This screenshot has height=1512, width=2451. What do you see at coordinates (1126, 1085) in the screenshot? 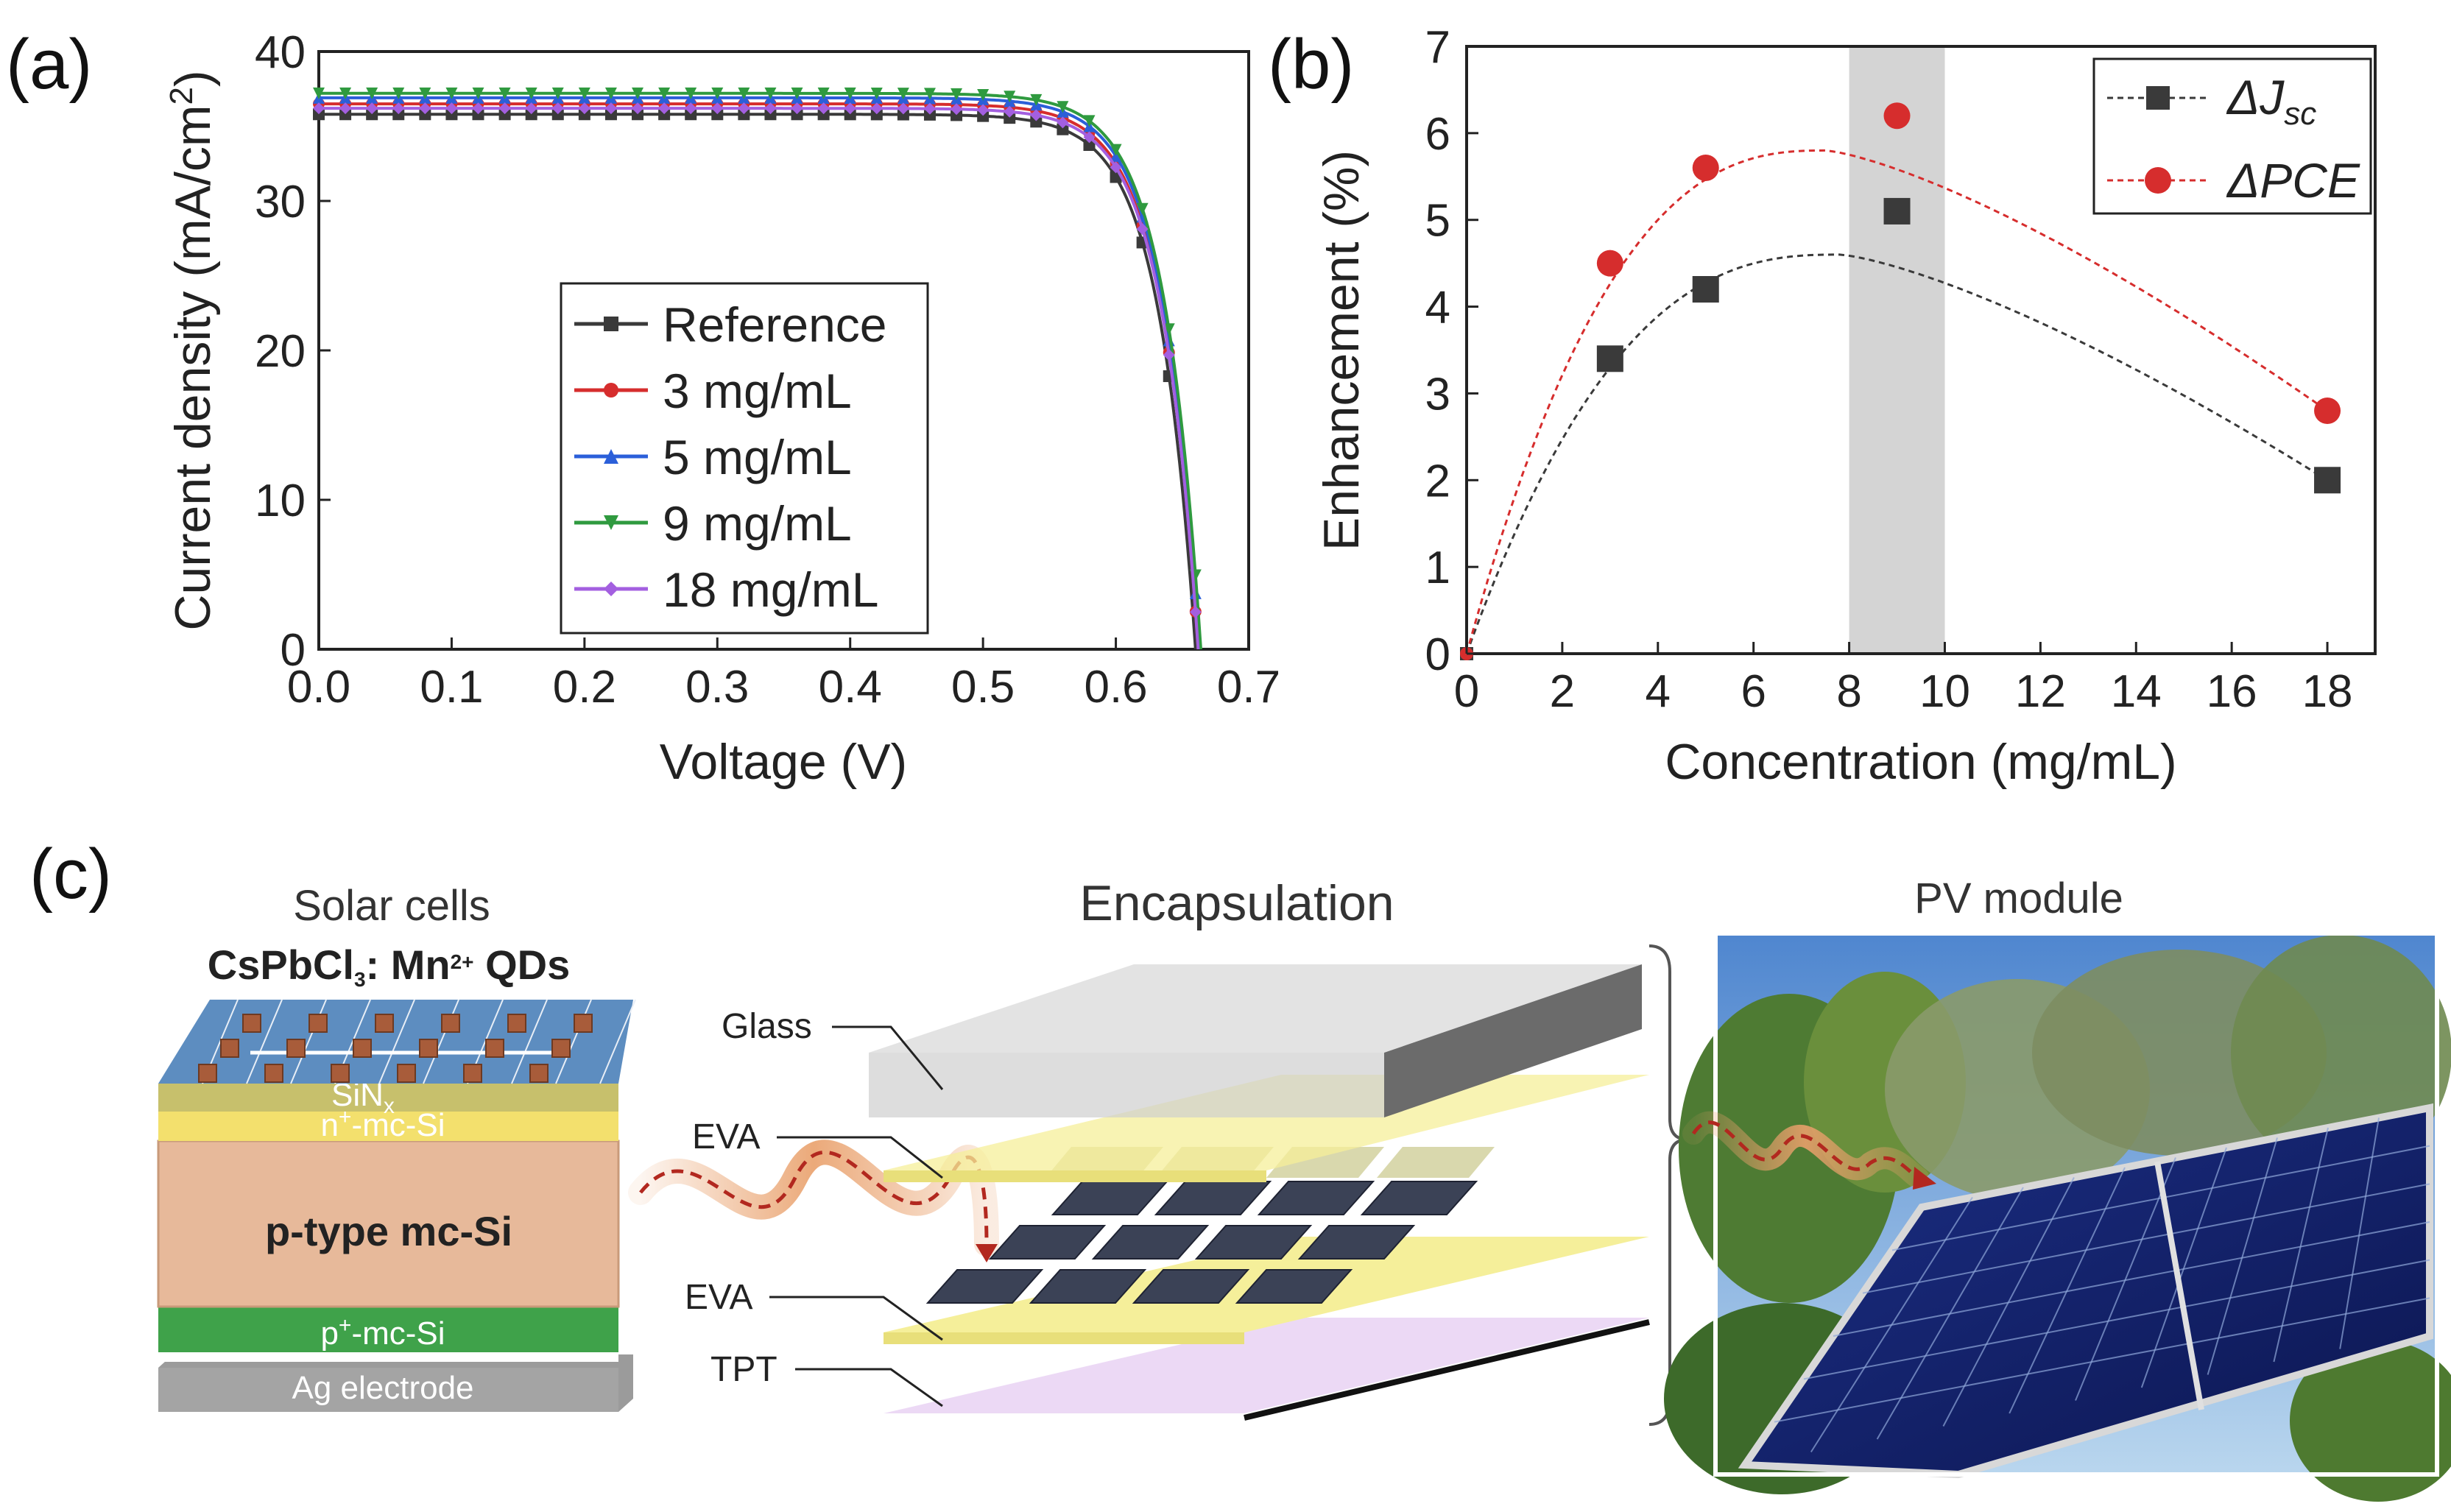
I see `glass-layer-front` at bounding box center [1126, 1085].